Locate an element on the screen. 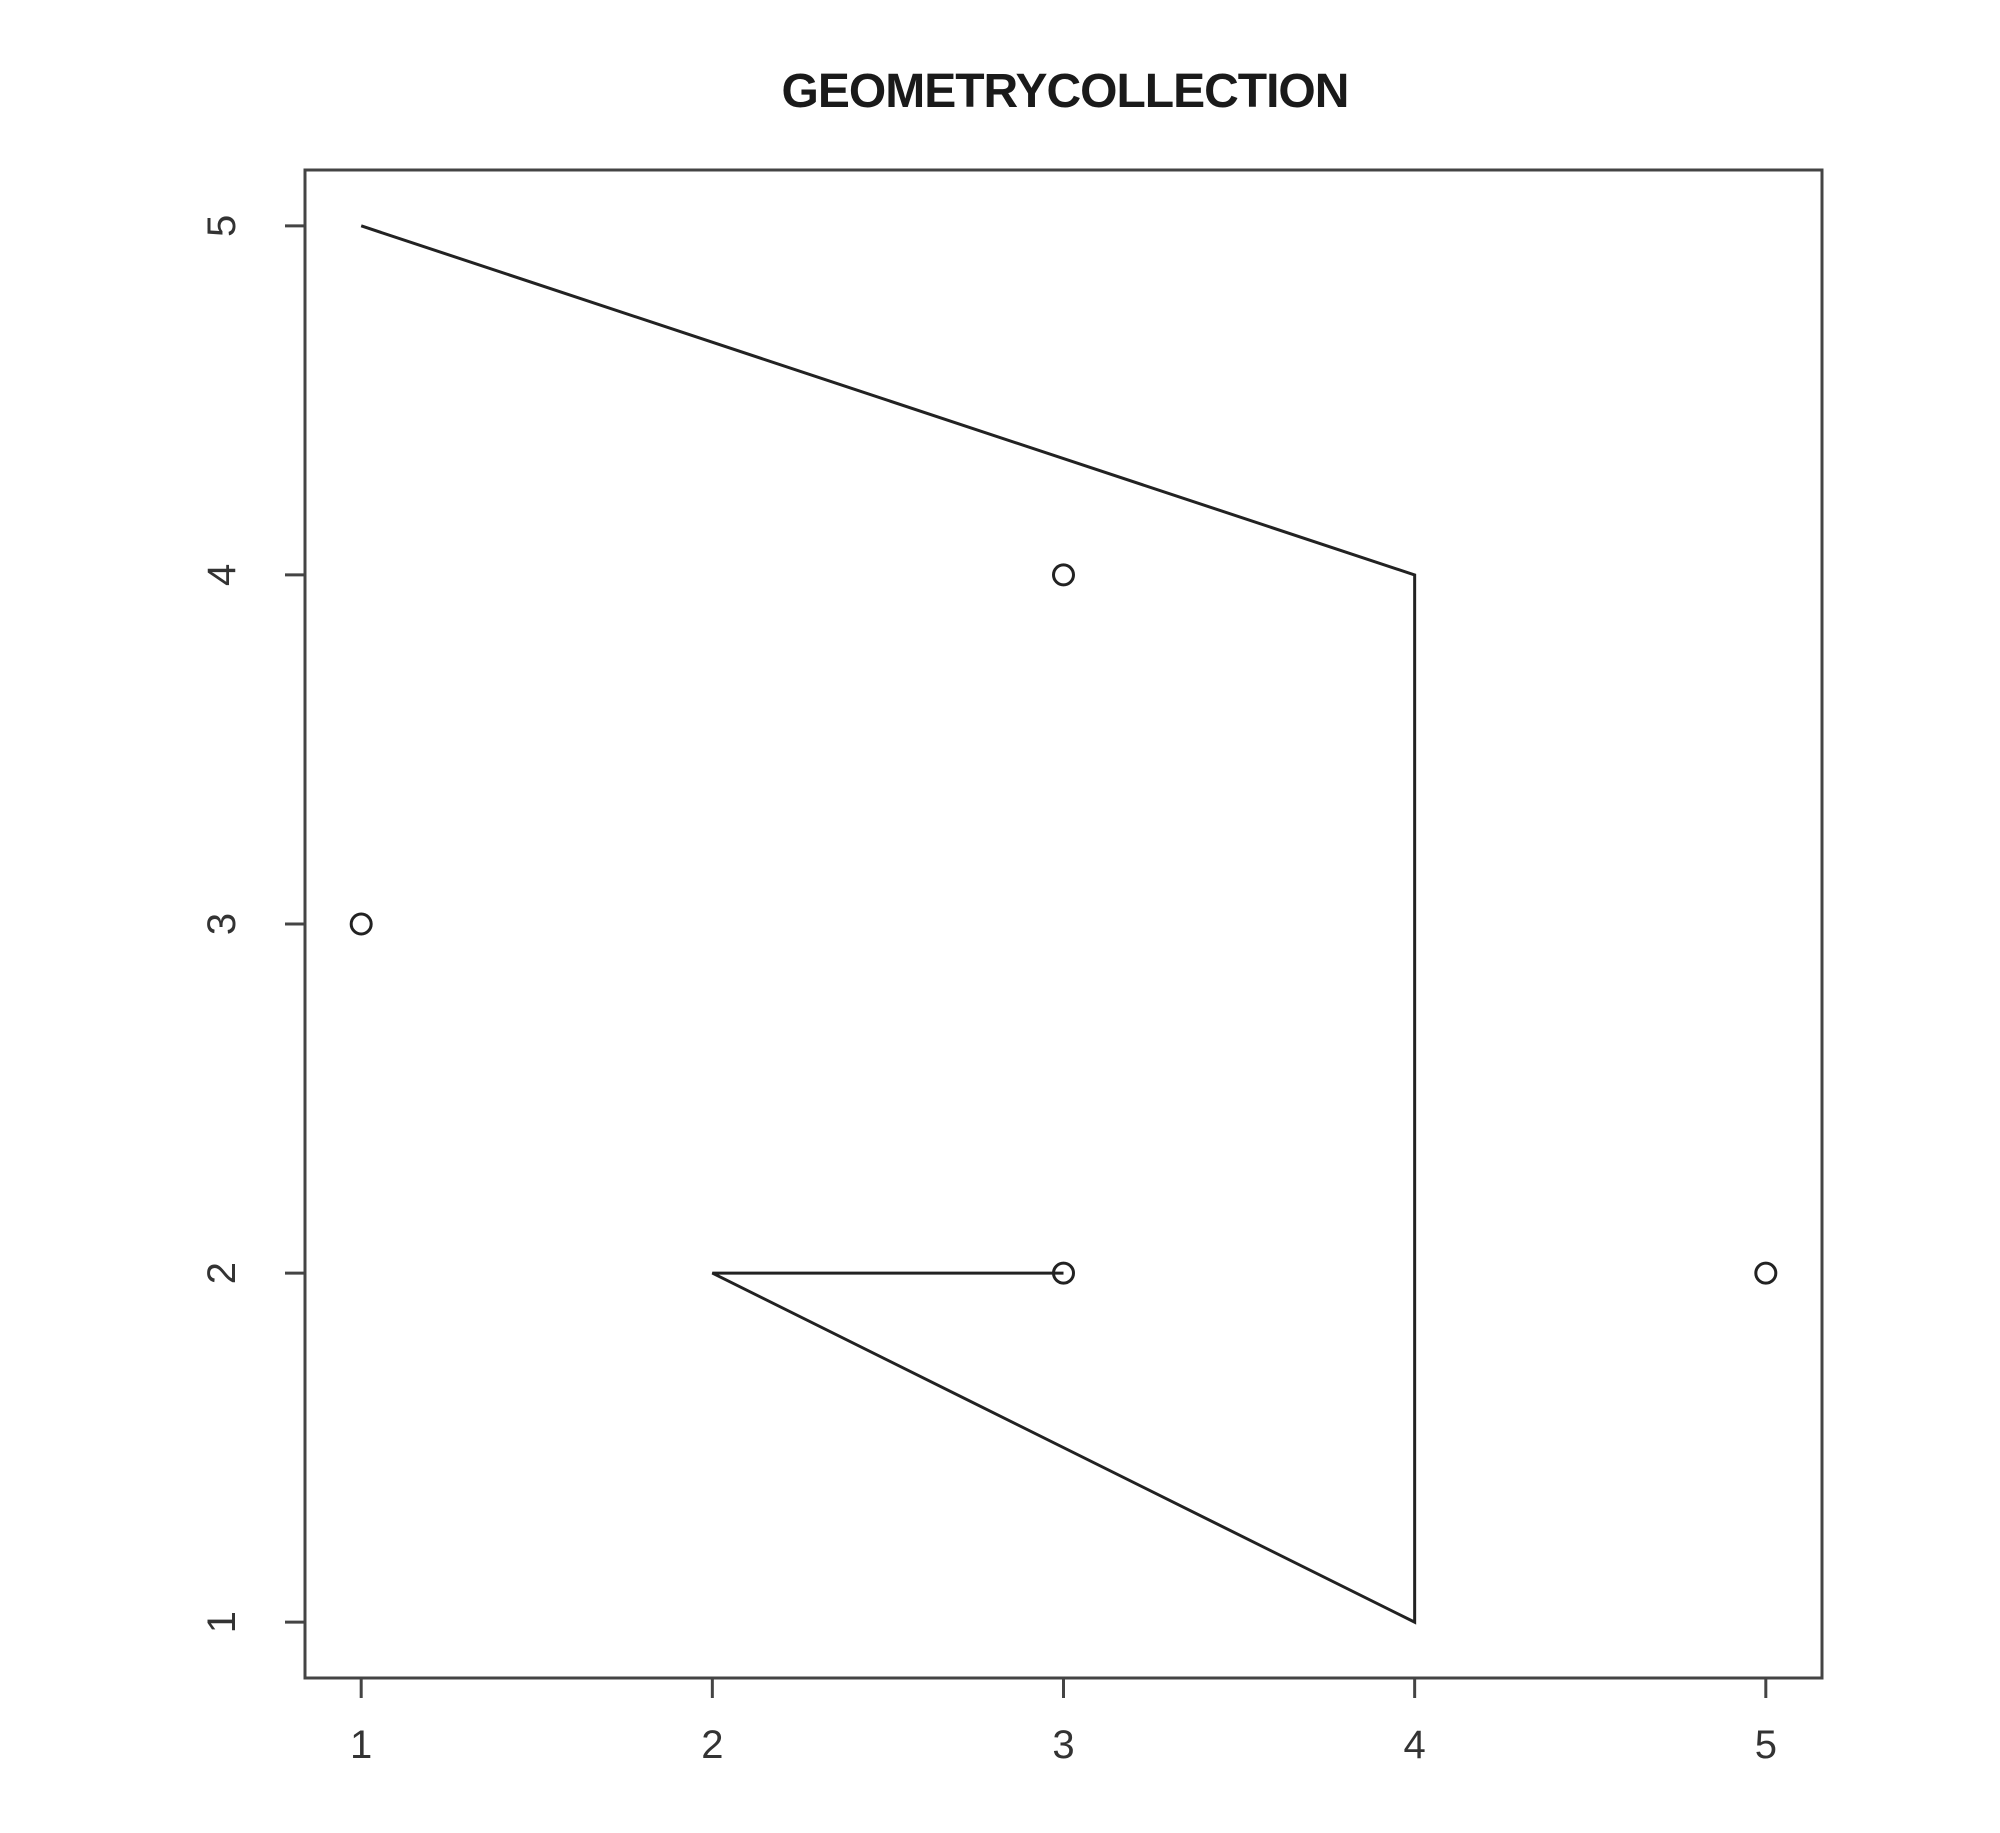 This screenshot has height=1833, width=2000. y-tick-label-2: 2 is located at coordinates (222, 1273).